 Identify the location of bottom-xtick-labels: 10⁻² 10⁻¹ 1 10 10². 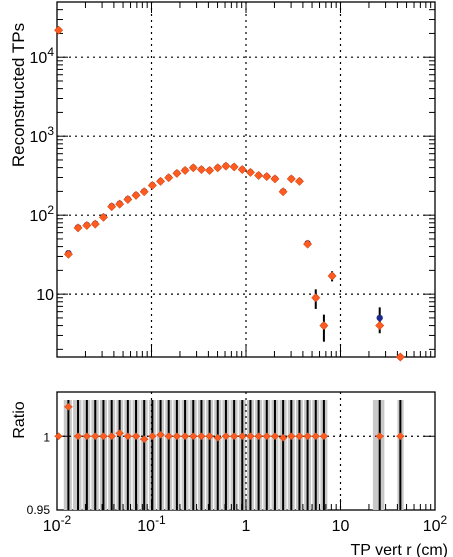
(245, 524).